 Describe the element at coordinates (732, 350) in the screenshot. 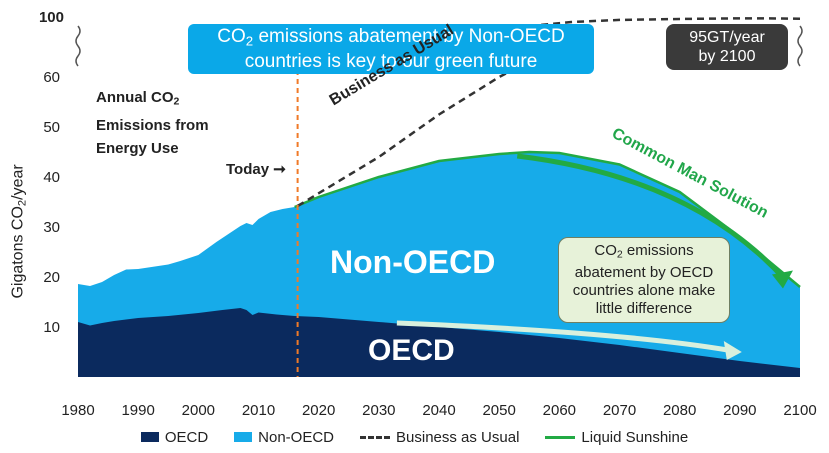

I see `oecd-trend-arrowhead` at that location.